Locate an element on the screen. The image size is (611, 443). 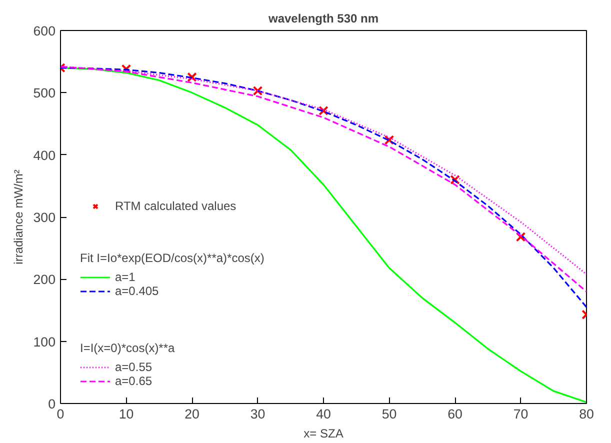
x-tick-label: 80 is located at coordinates (586, 414).